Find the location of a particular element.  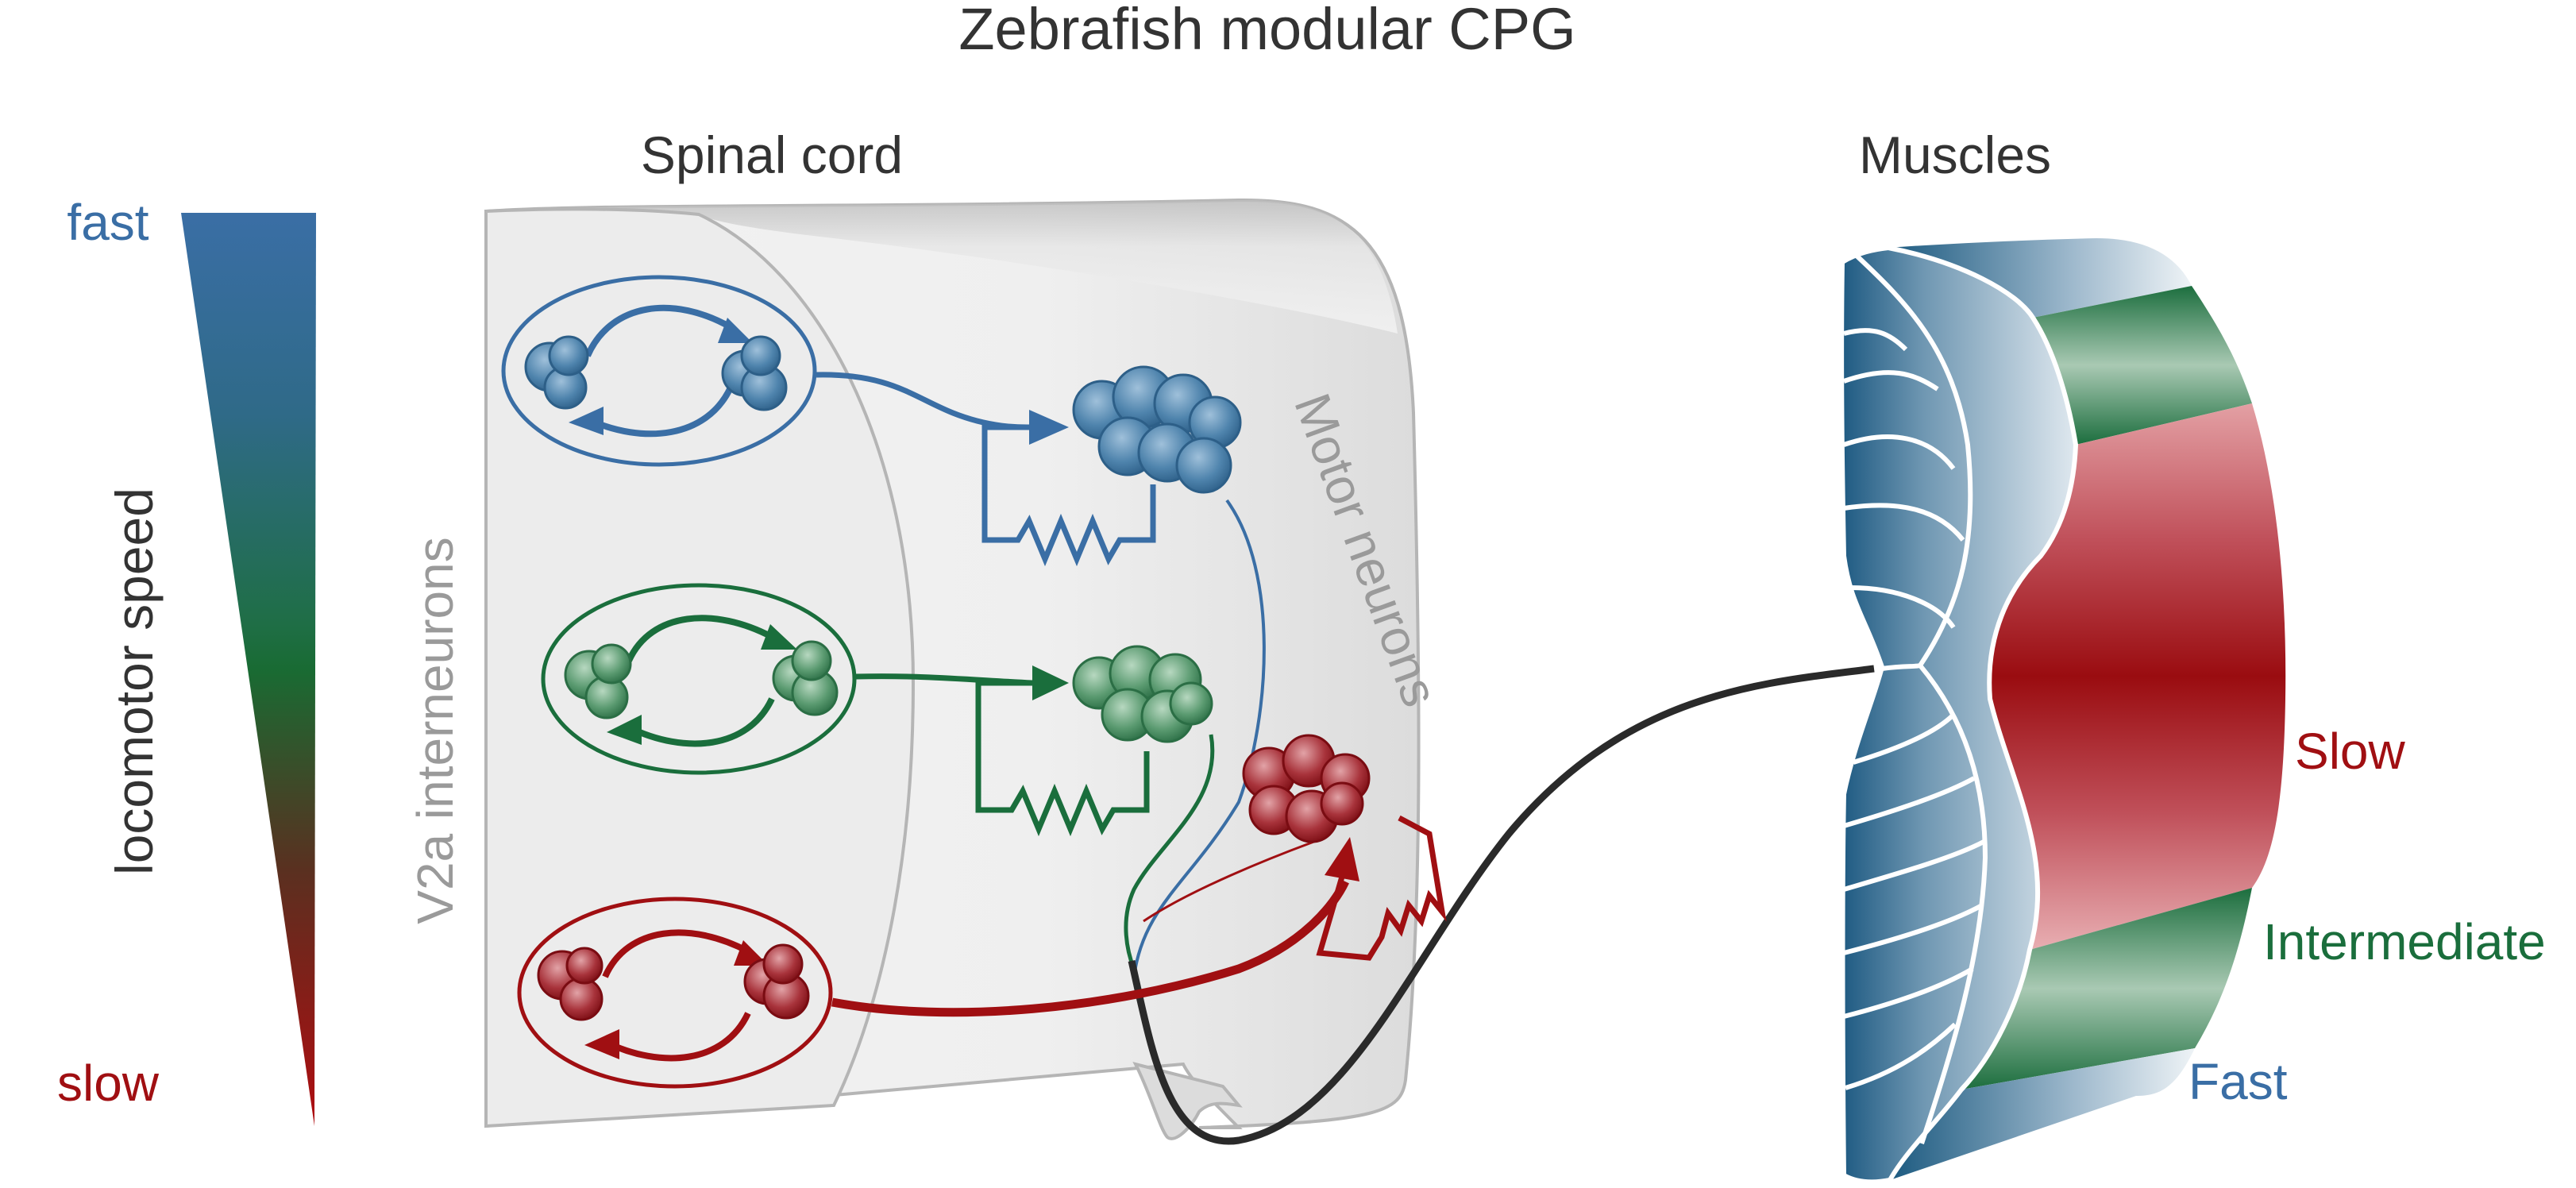

motor-axon-slow is located at coordinates (1231, 881).